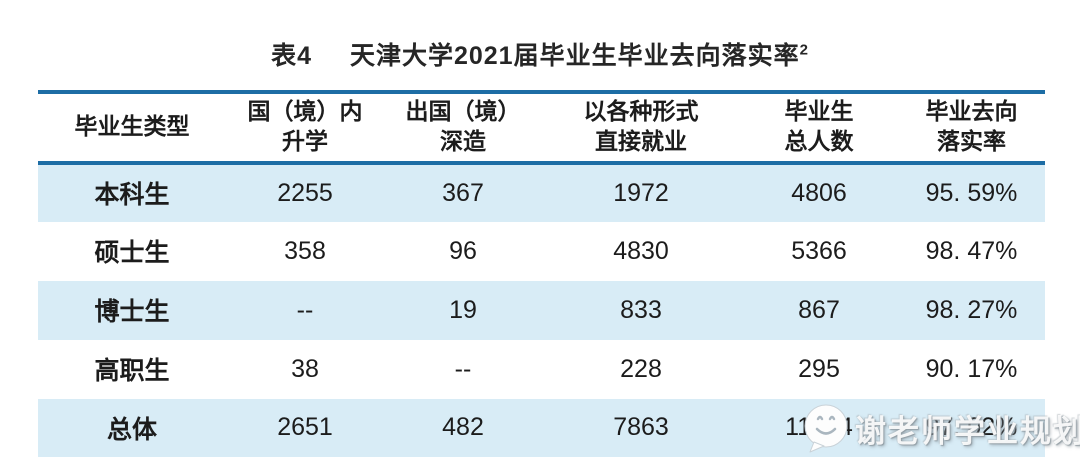  I want to click on table-cell: 2255, so click(305, 192).